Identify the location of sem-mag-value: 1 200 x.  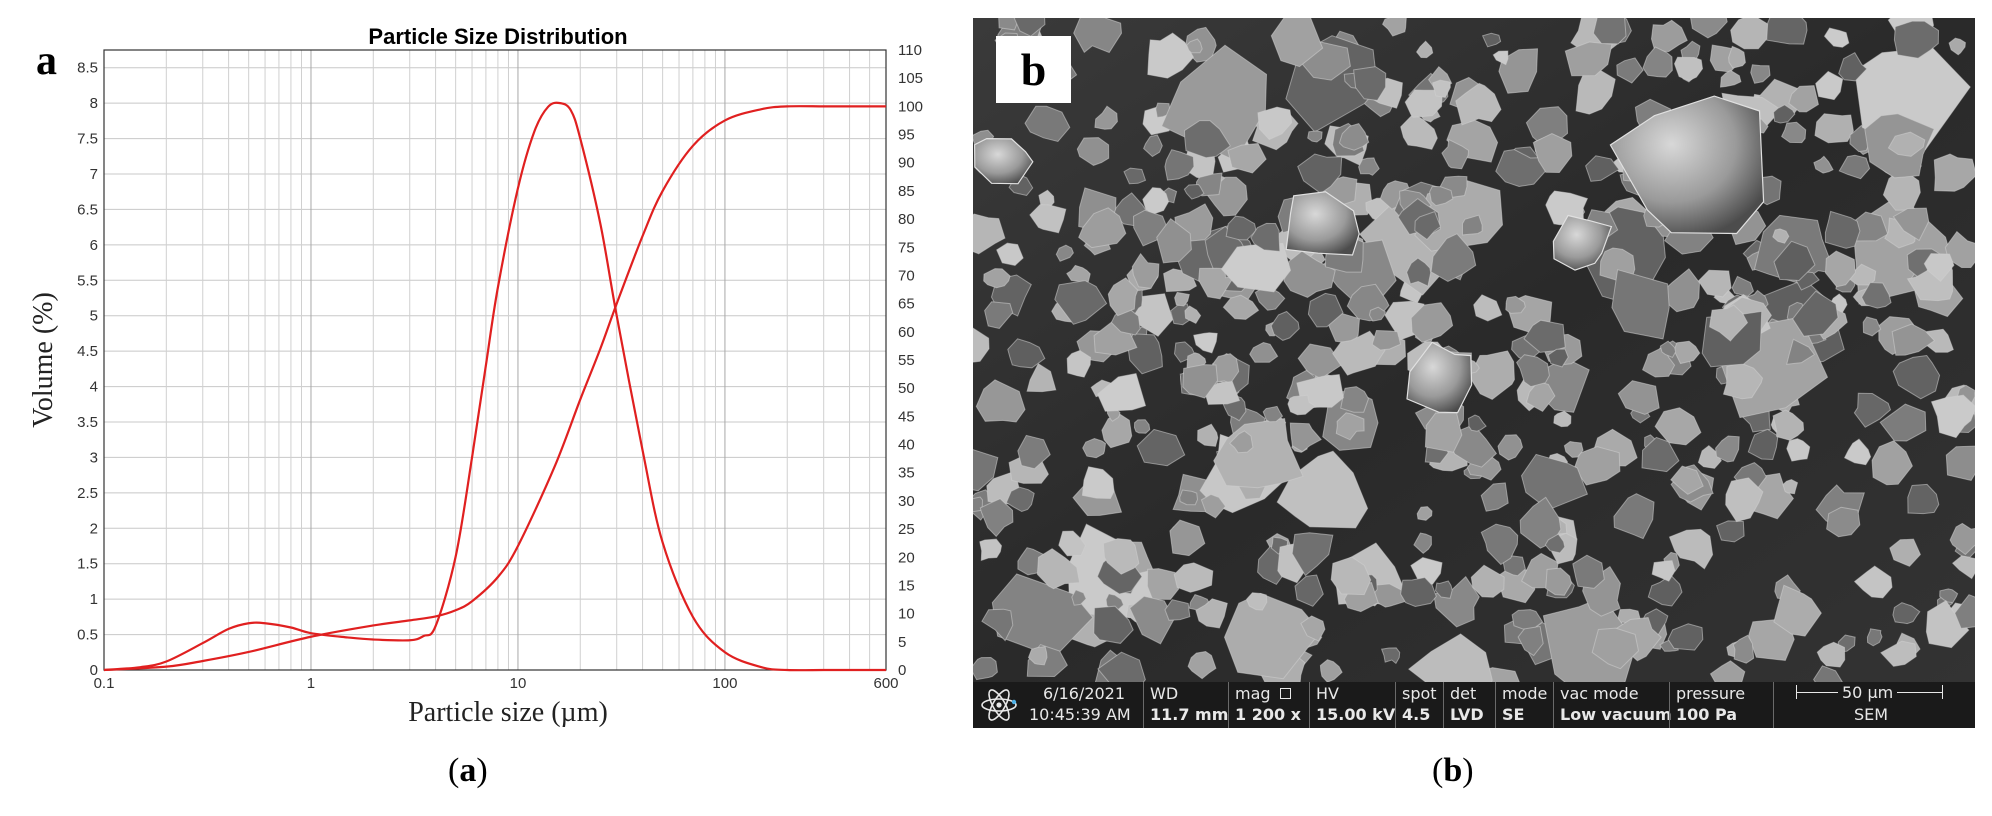
(1268, 714).